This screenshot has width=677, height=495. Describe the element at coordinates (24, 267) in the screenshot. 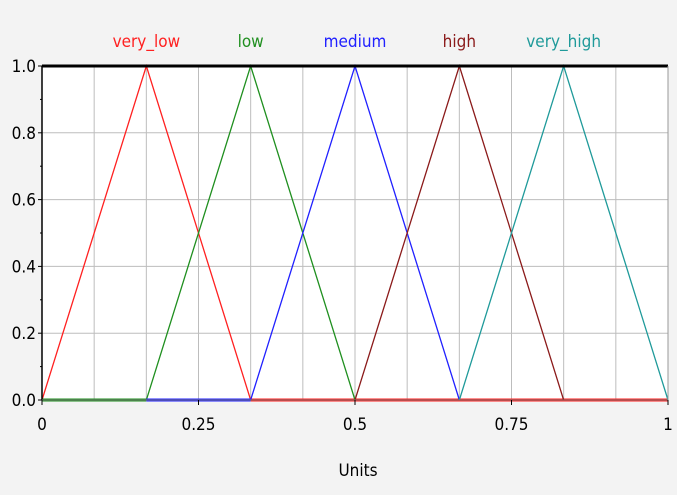

I see `y-tick-label: 0.4` at that location.